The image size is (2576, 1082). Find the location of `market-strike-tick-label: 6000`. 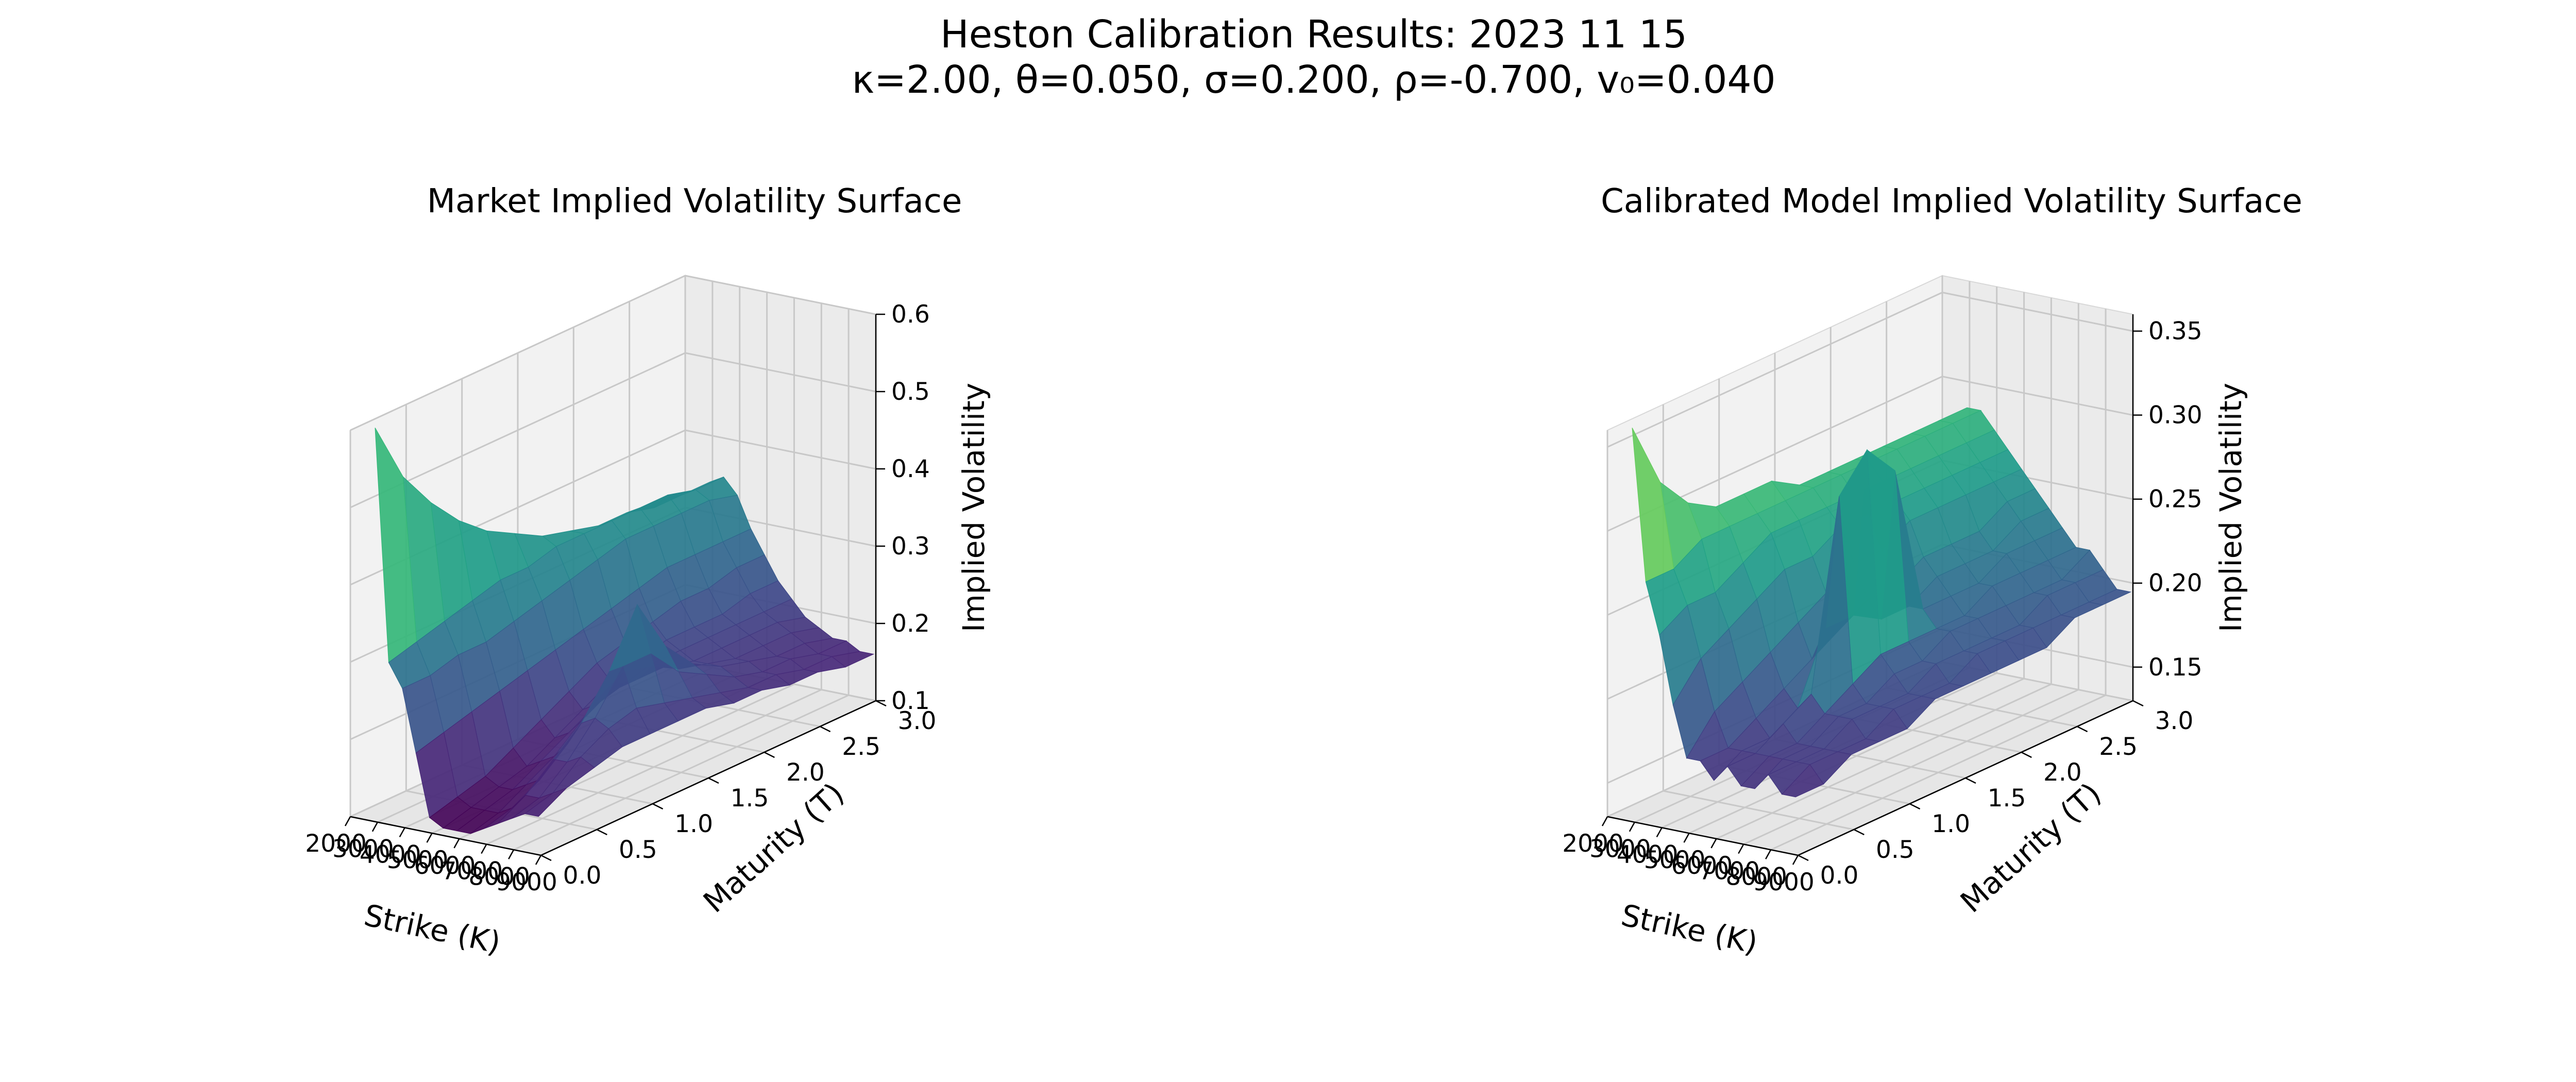

market-strike-tick-label: 6000 is located at coordinates (445, 866).